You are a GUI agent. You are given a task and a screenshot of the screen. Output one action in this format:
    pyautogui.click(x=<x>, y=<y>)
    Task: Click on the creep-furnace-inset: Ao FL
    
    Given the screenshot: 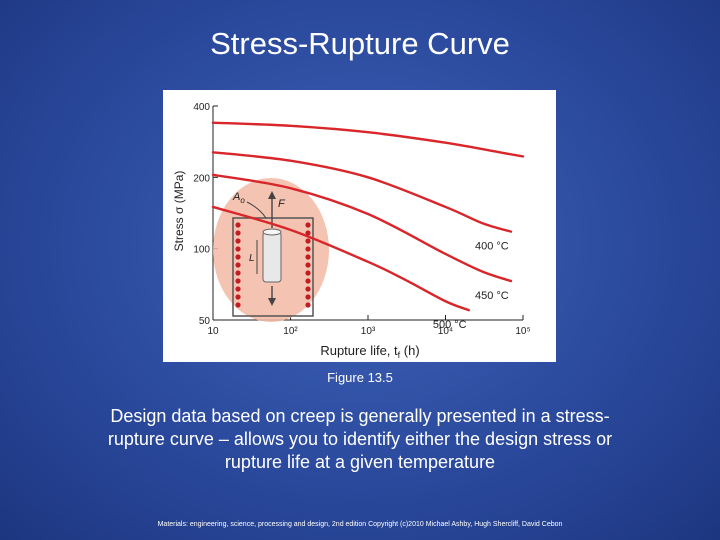 What is the action you would take?
    pyautogui.click(x=271, y=250)
    